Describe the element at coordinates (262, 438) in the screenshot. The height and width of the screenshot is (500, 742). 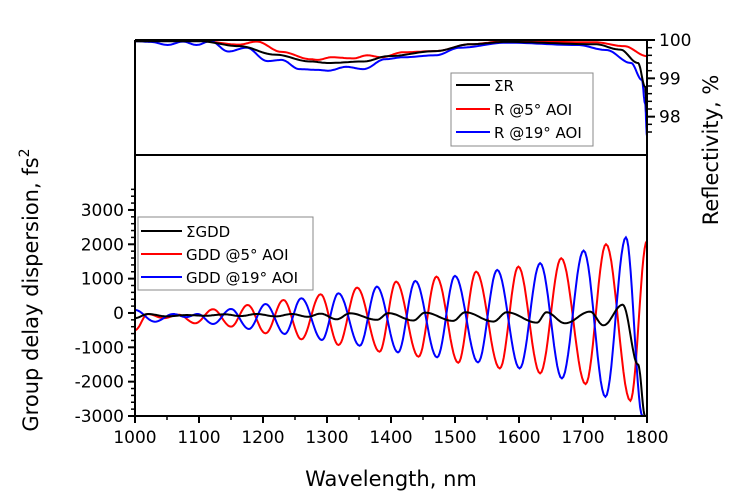
I see `x-tick-label: 1200` at that location.